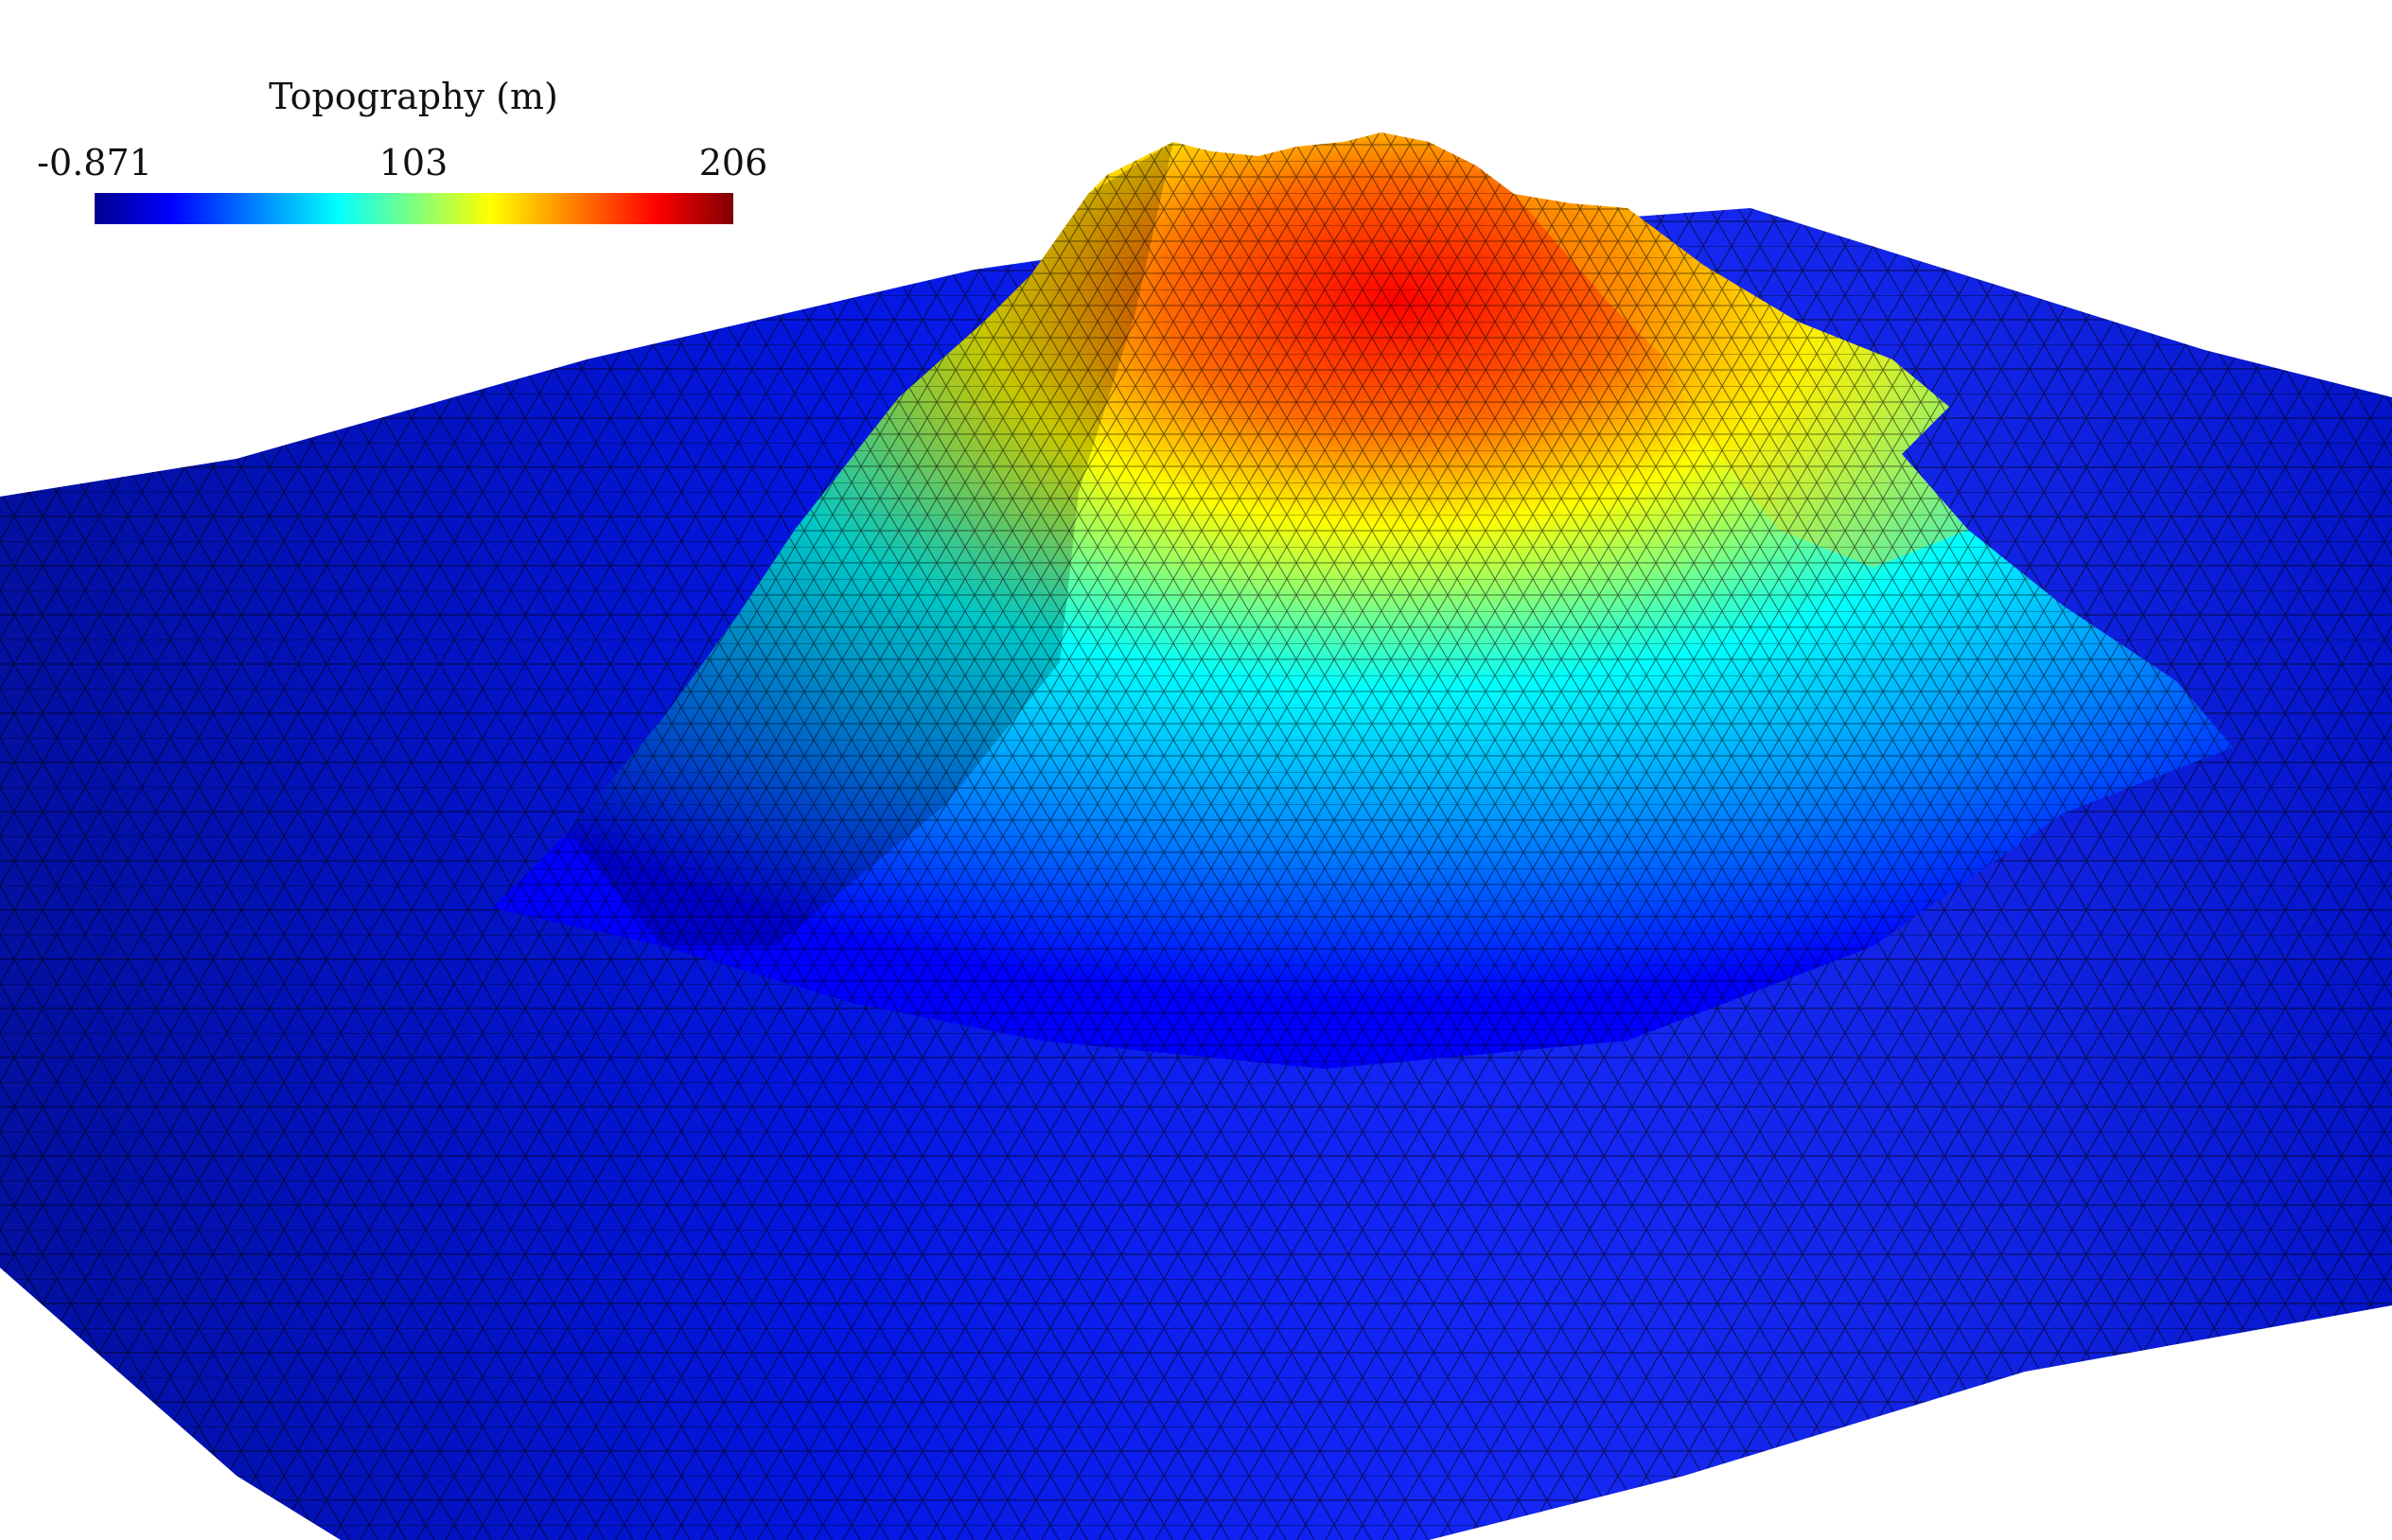  What do you see at coordinates (413, 96) in the screenshot?
I see `colorbar-title: Topography (m)` at bounding box center [413, 96].